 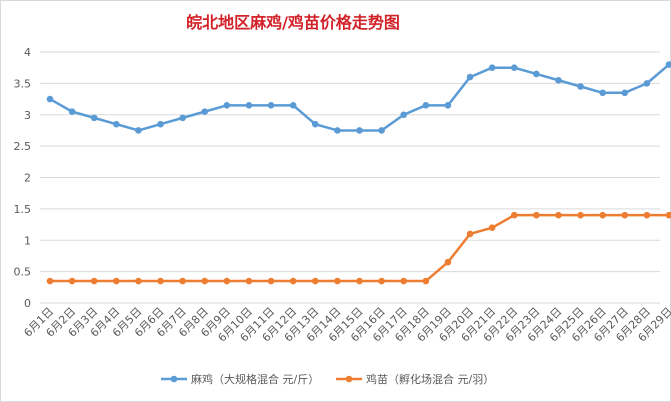 What do you see at coordinates (27, 52) in the screenshot?
I see `y-tick-label: 4` at bounding box center [27, 52].